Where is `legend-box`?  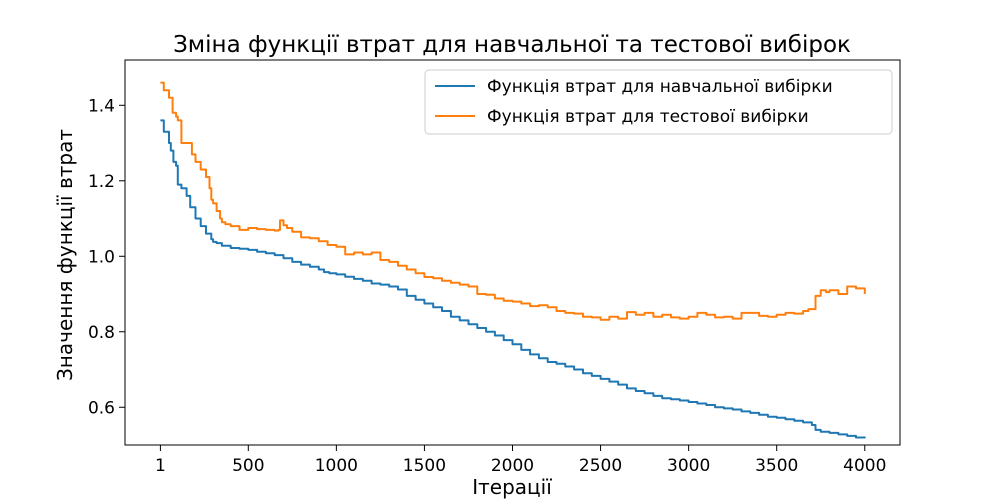 legend-box is located at coordinates (658, 102).